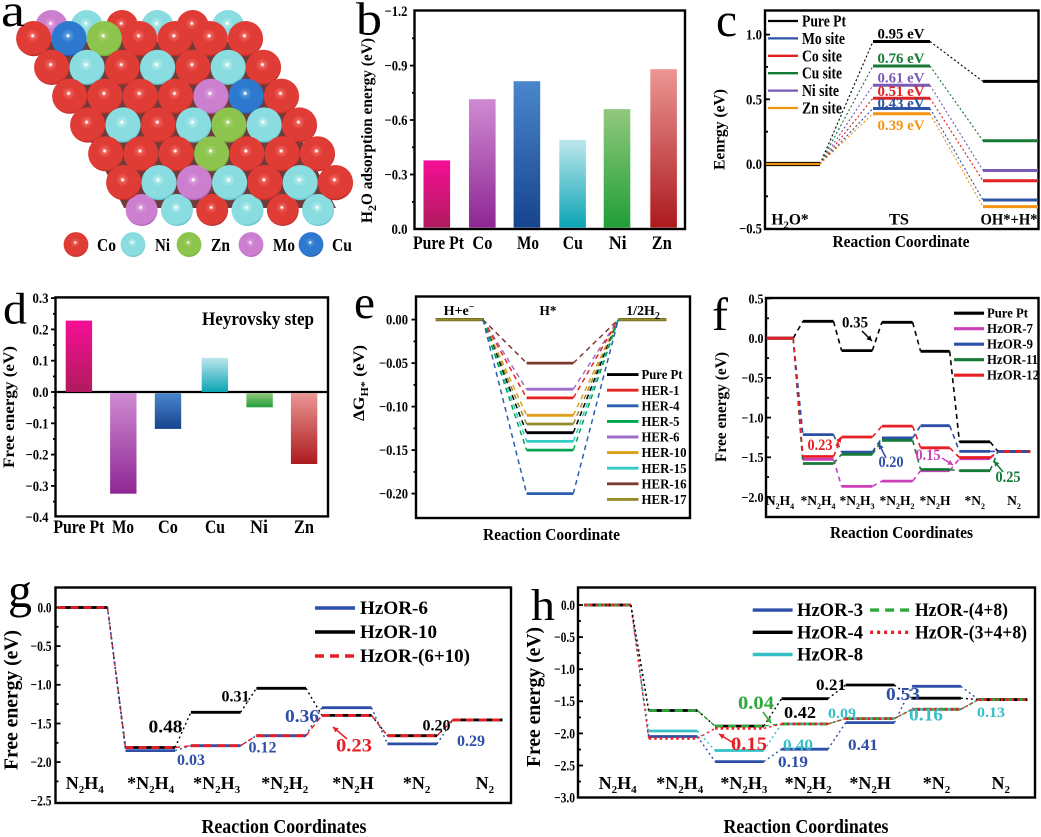 The width and height of the screenshot is (1041, 837). I want to click on svg-text: f, so click(720, 315).